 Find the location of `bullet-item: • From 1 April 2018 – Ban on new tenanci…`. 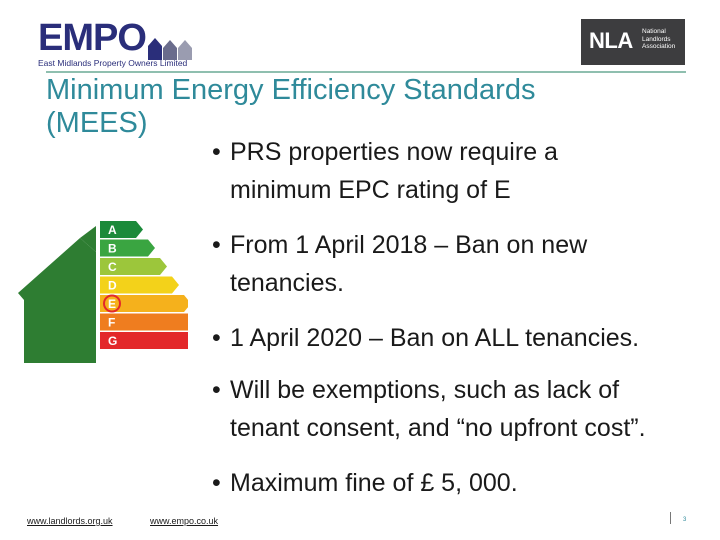

bullet-item: • From 1 April 2018 – Ban on new tenanci… is located at coordinates (464, 264).